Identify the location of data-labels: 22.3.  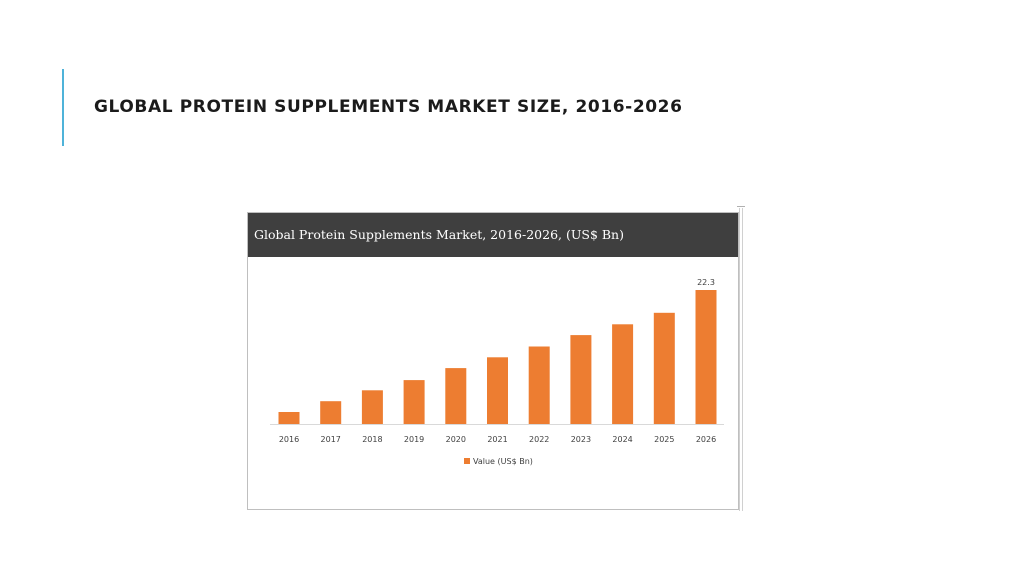
(706, 282).